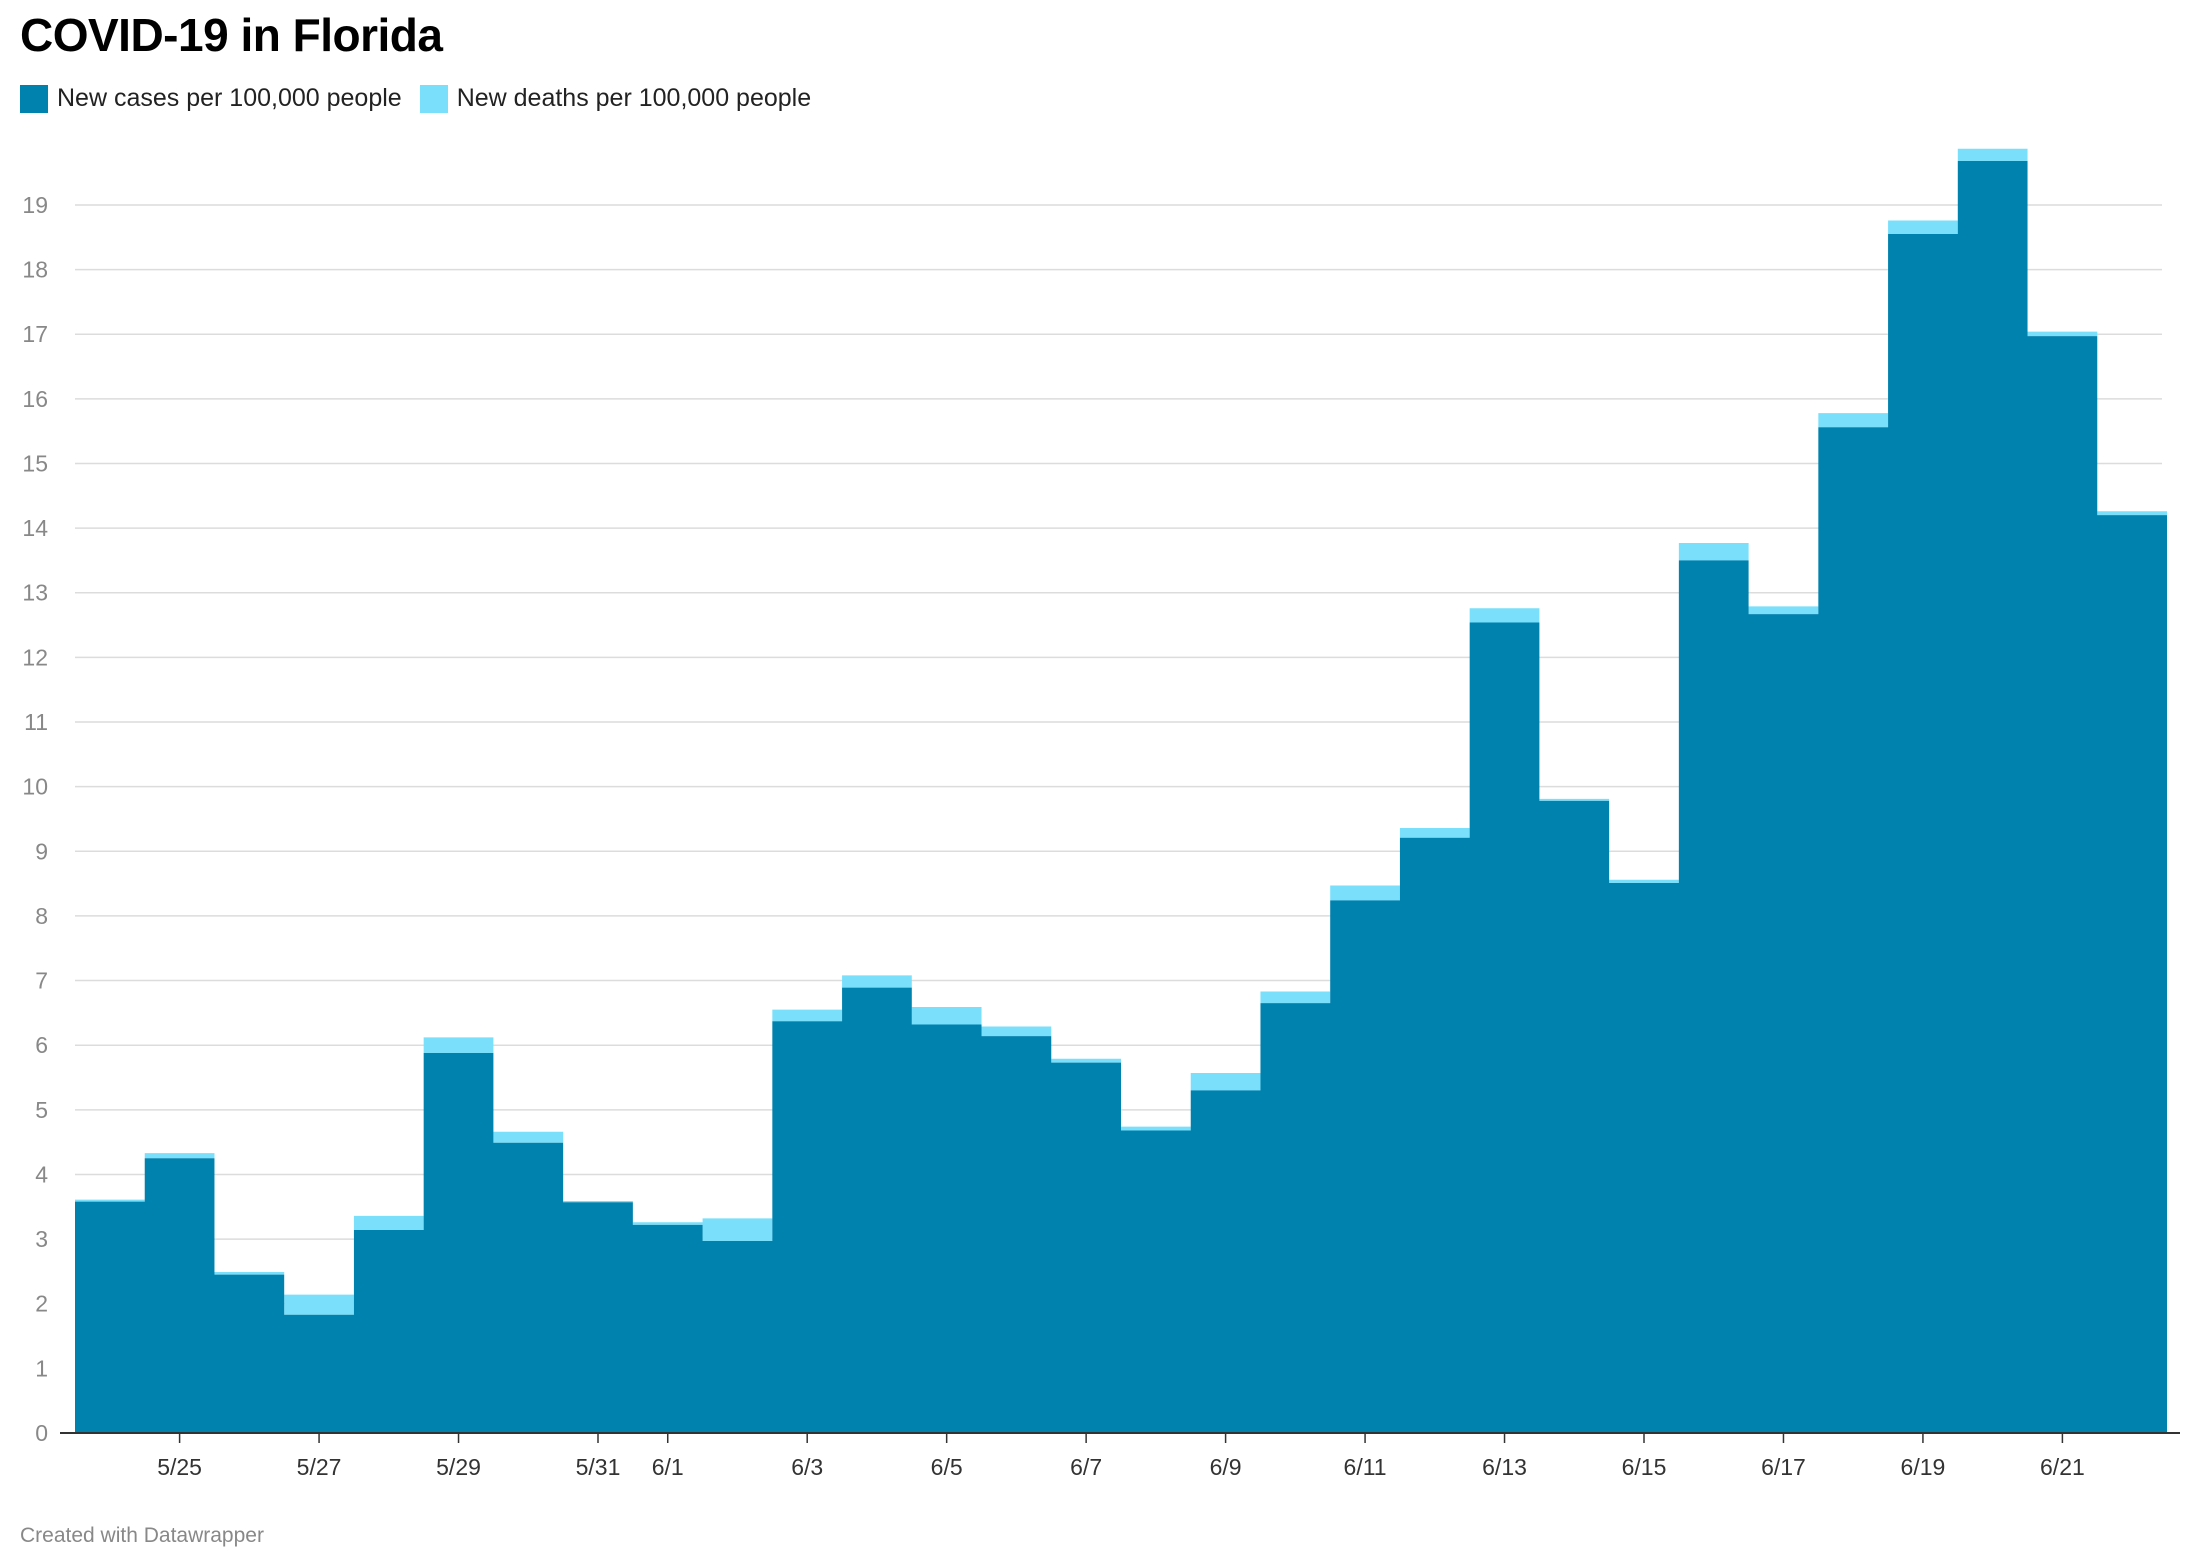 The width and height of the screenshot is (2200, 1568). I want to click on y-tick-label: 6, so click(41, 1045).